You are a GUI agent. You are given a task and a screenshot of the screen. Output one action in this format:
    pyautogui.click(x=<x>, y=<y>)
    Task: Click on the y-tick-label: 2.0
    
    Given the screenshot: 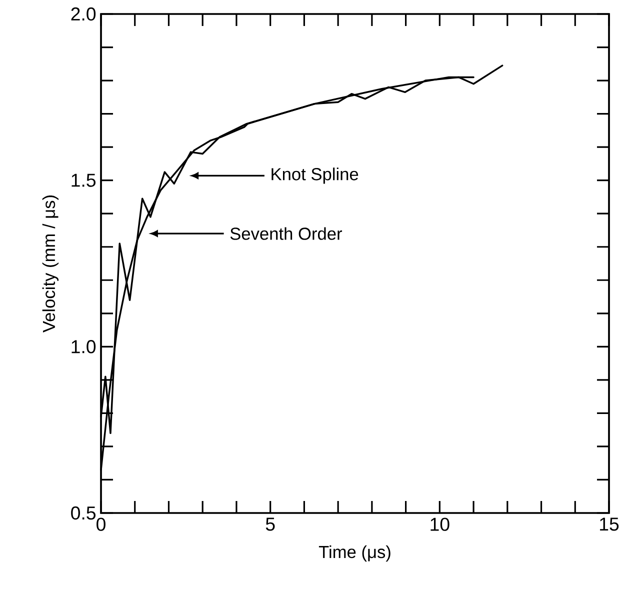 What is the action you would take?
    pyautogui.click(x=83, y=14)
    